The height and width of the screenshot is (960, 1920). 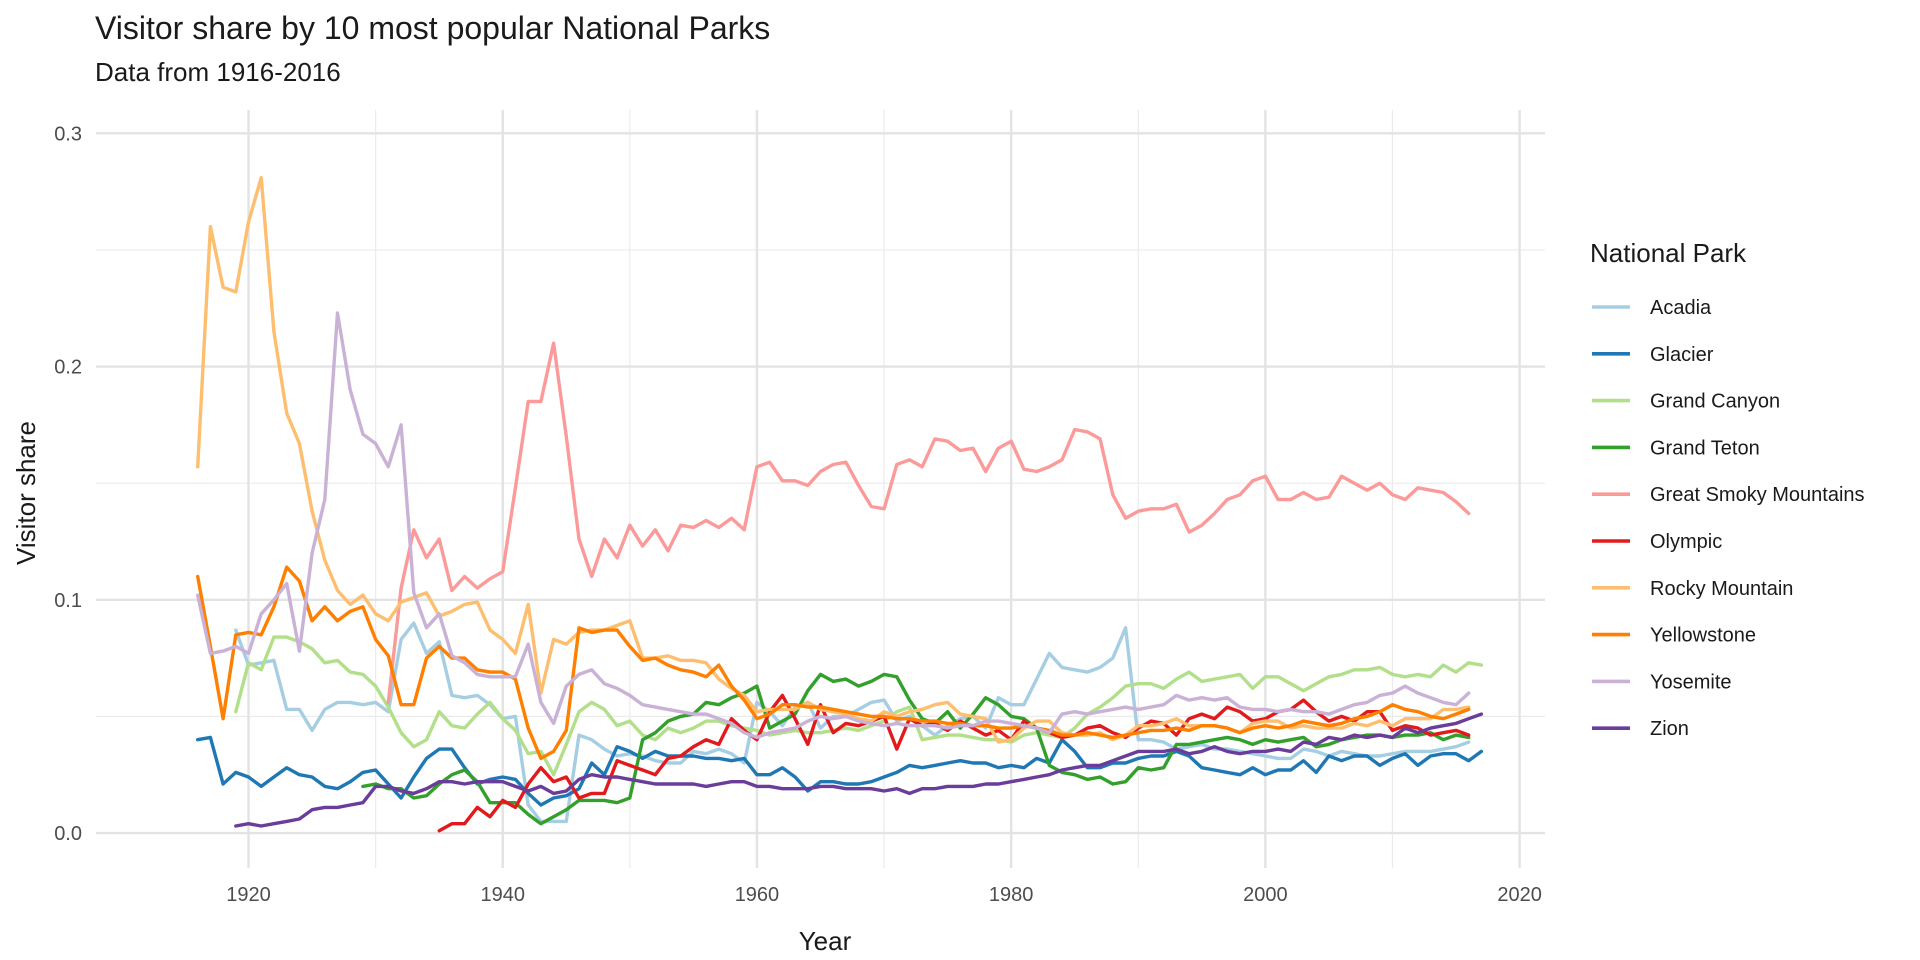 I want to click on x-tick-label: 1920, so click(x=248, y=895).